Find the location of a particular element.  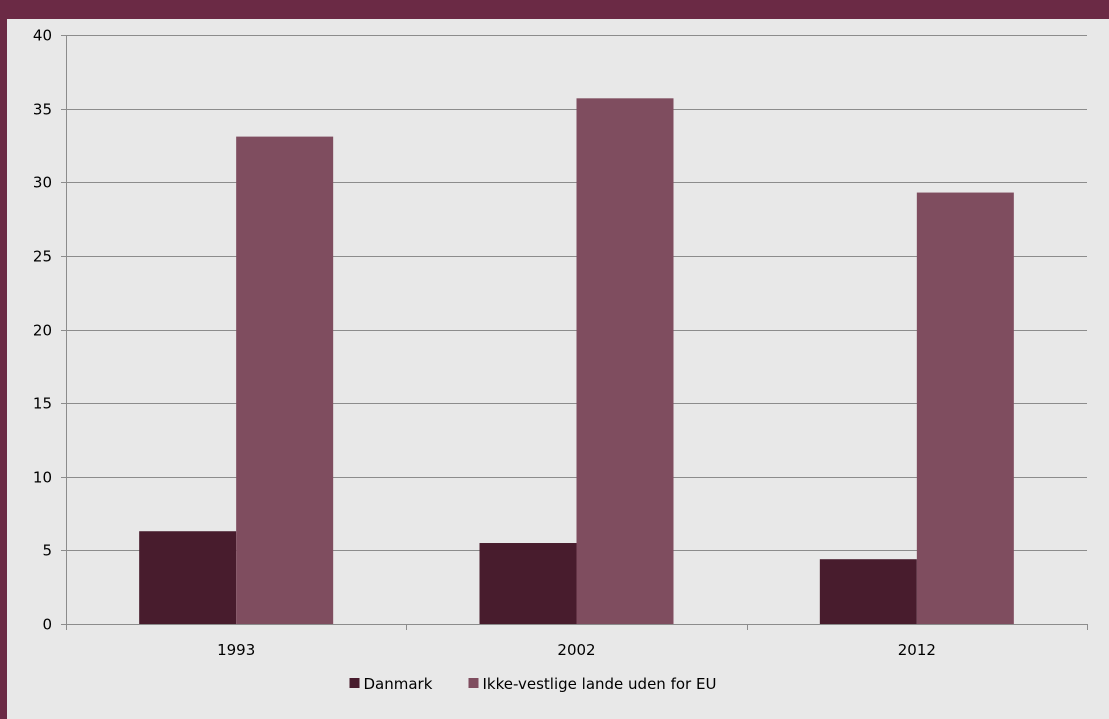

x-axis-ticks: 1993 2002 2012 is located at coordinates (576, 650).